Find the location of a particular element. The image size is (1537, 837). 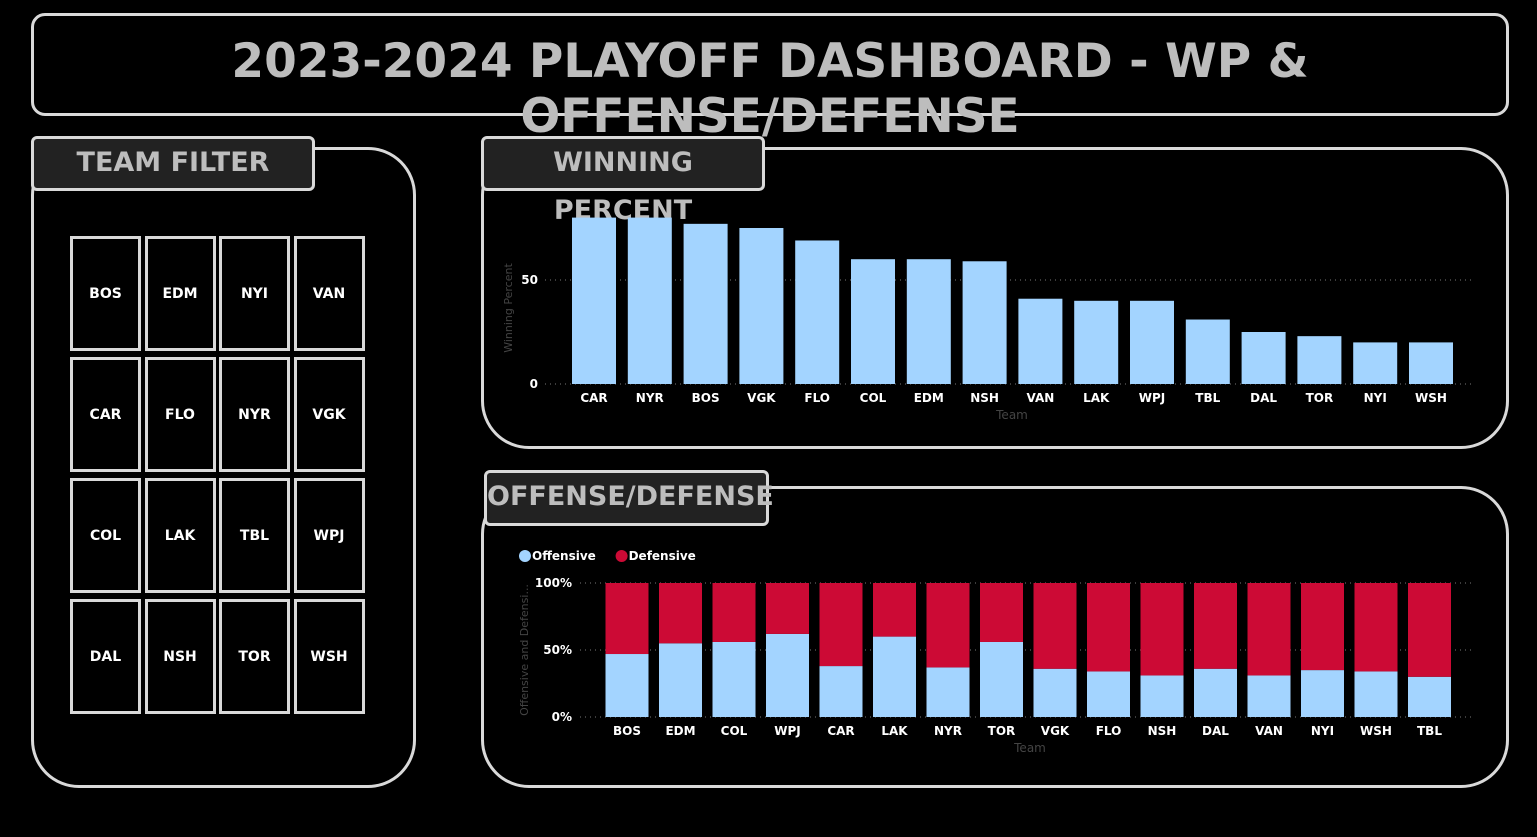

bar-dal is located at coordinates (1263, 358).